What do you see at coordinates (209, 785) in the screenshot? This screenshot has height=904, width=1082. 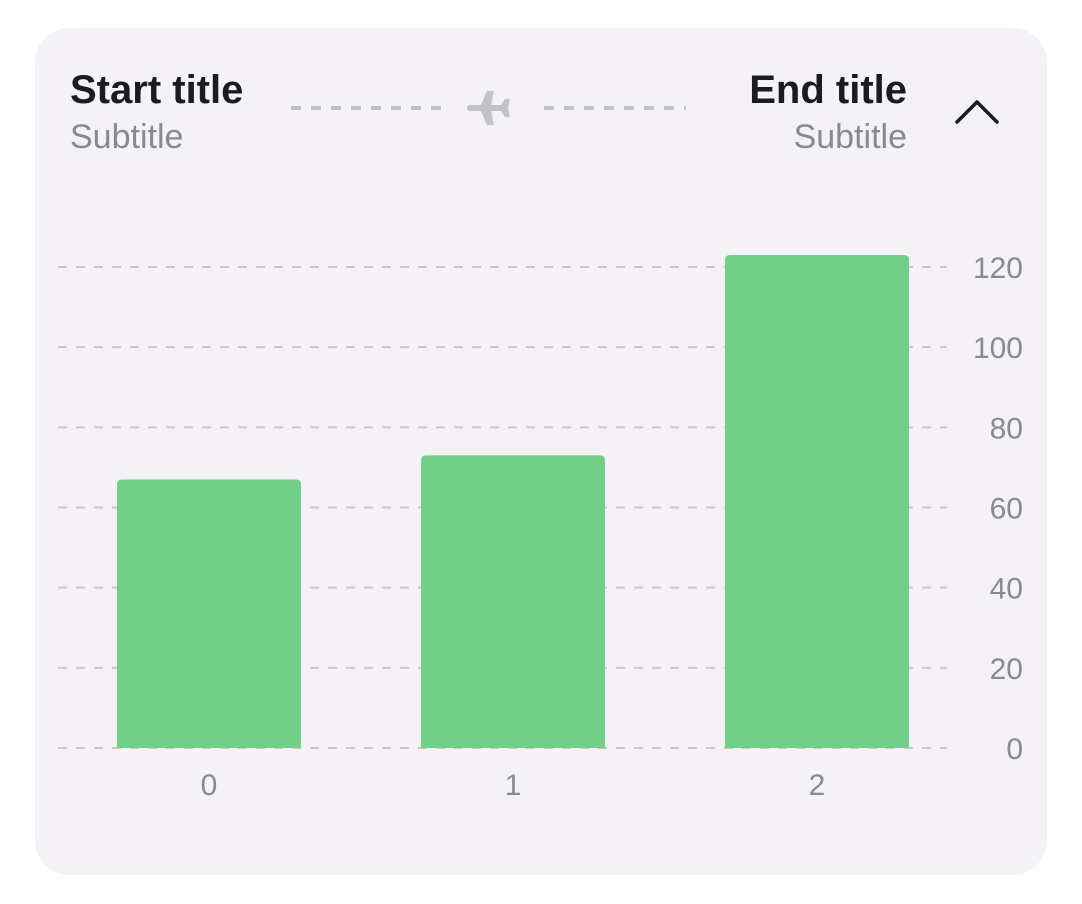 I see `x-tick-label: 0` at bounding box center [209, 785].